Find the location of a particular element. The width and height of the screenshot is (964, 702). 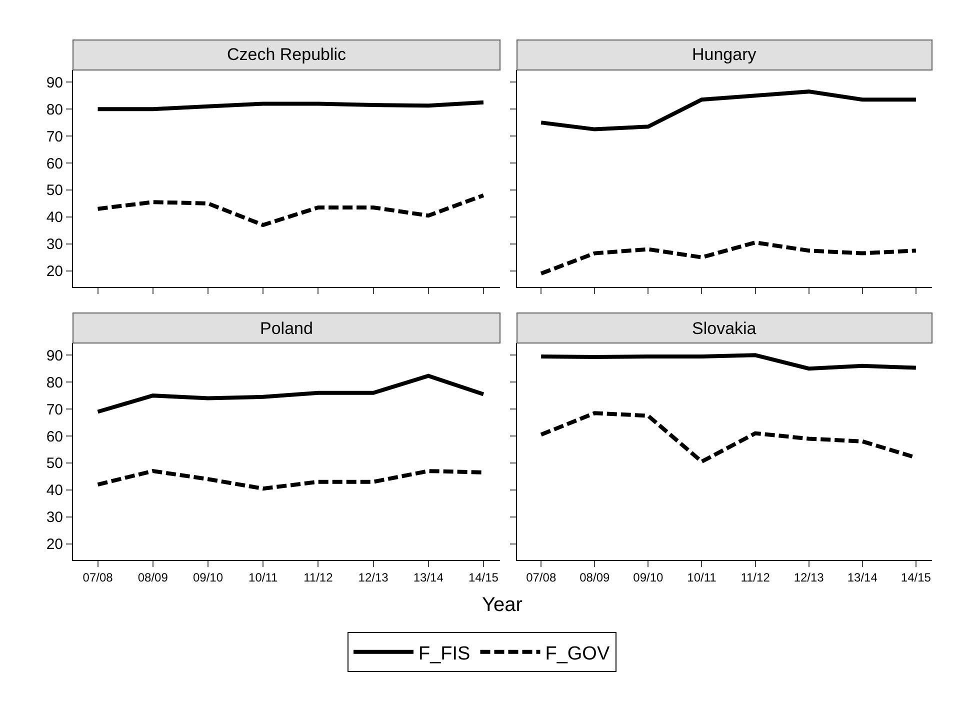

x-axis-title: Year is located at coordinates (502, 605).